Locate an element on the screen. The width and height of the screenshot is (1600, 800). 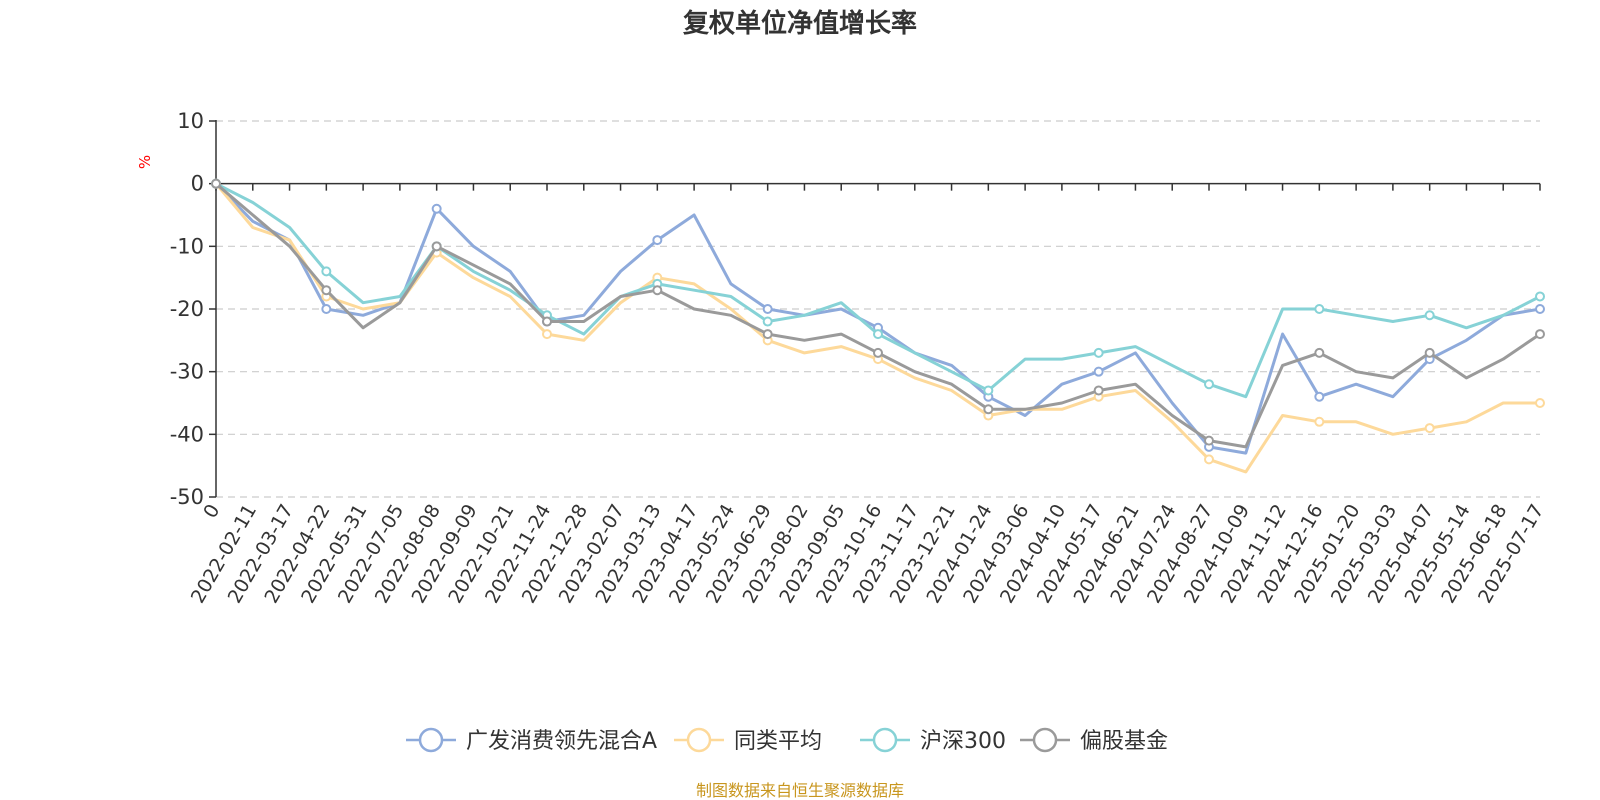
y-tick-label: -40 is located at coordinates (187, 434).